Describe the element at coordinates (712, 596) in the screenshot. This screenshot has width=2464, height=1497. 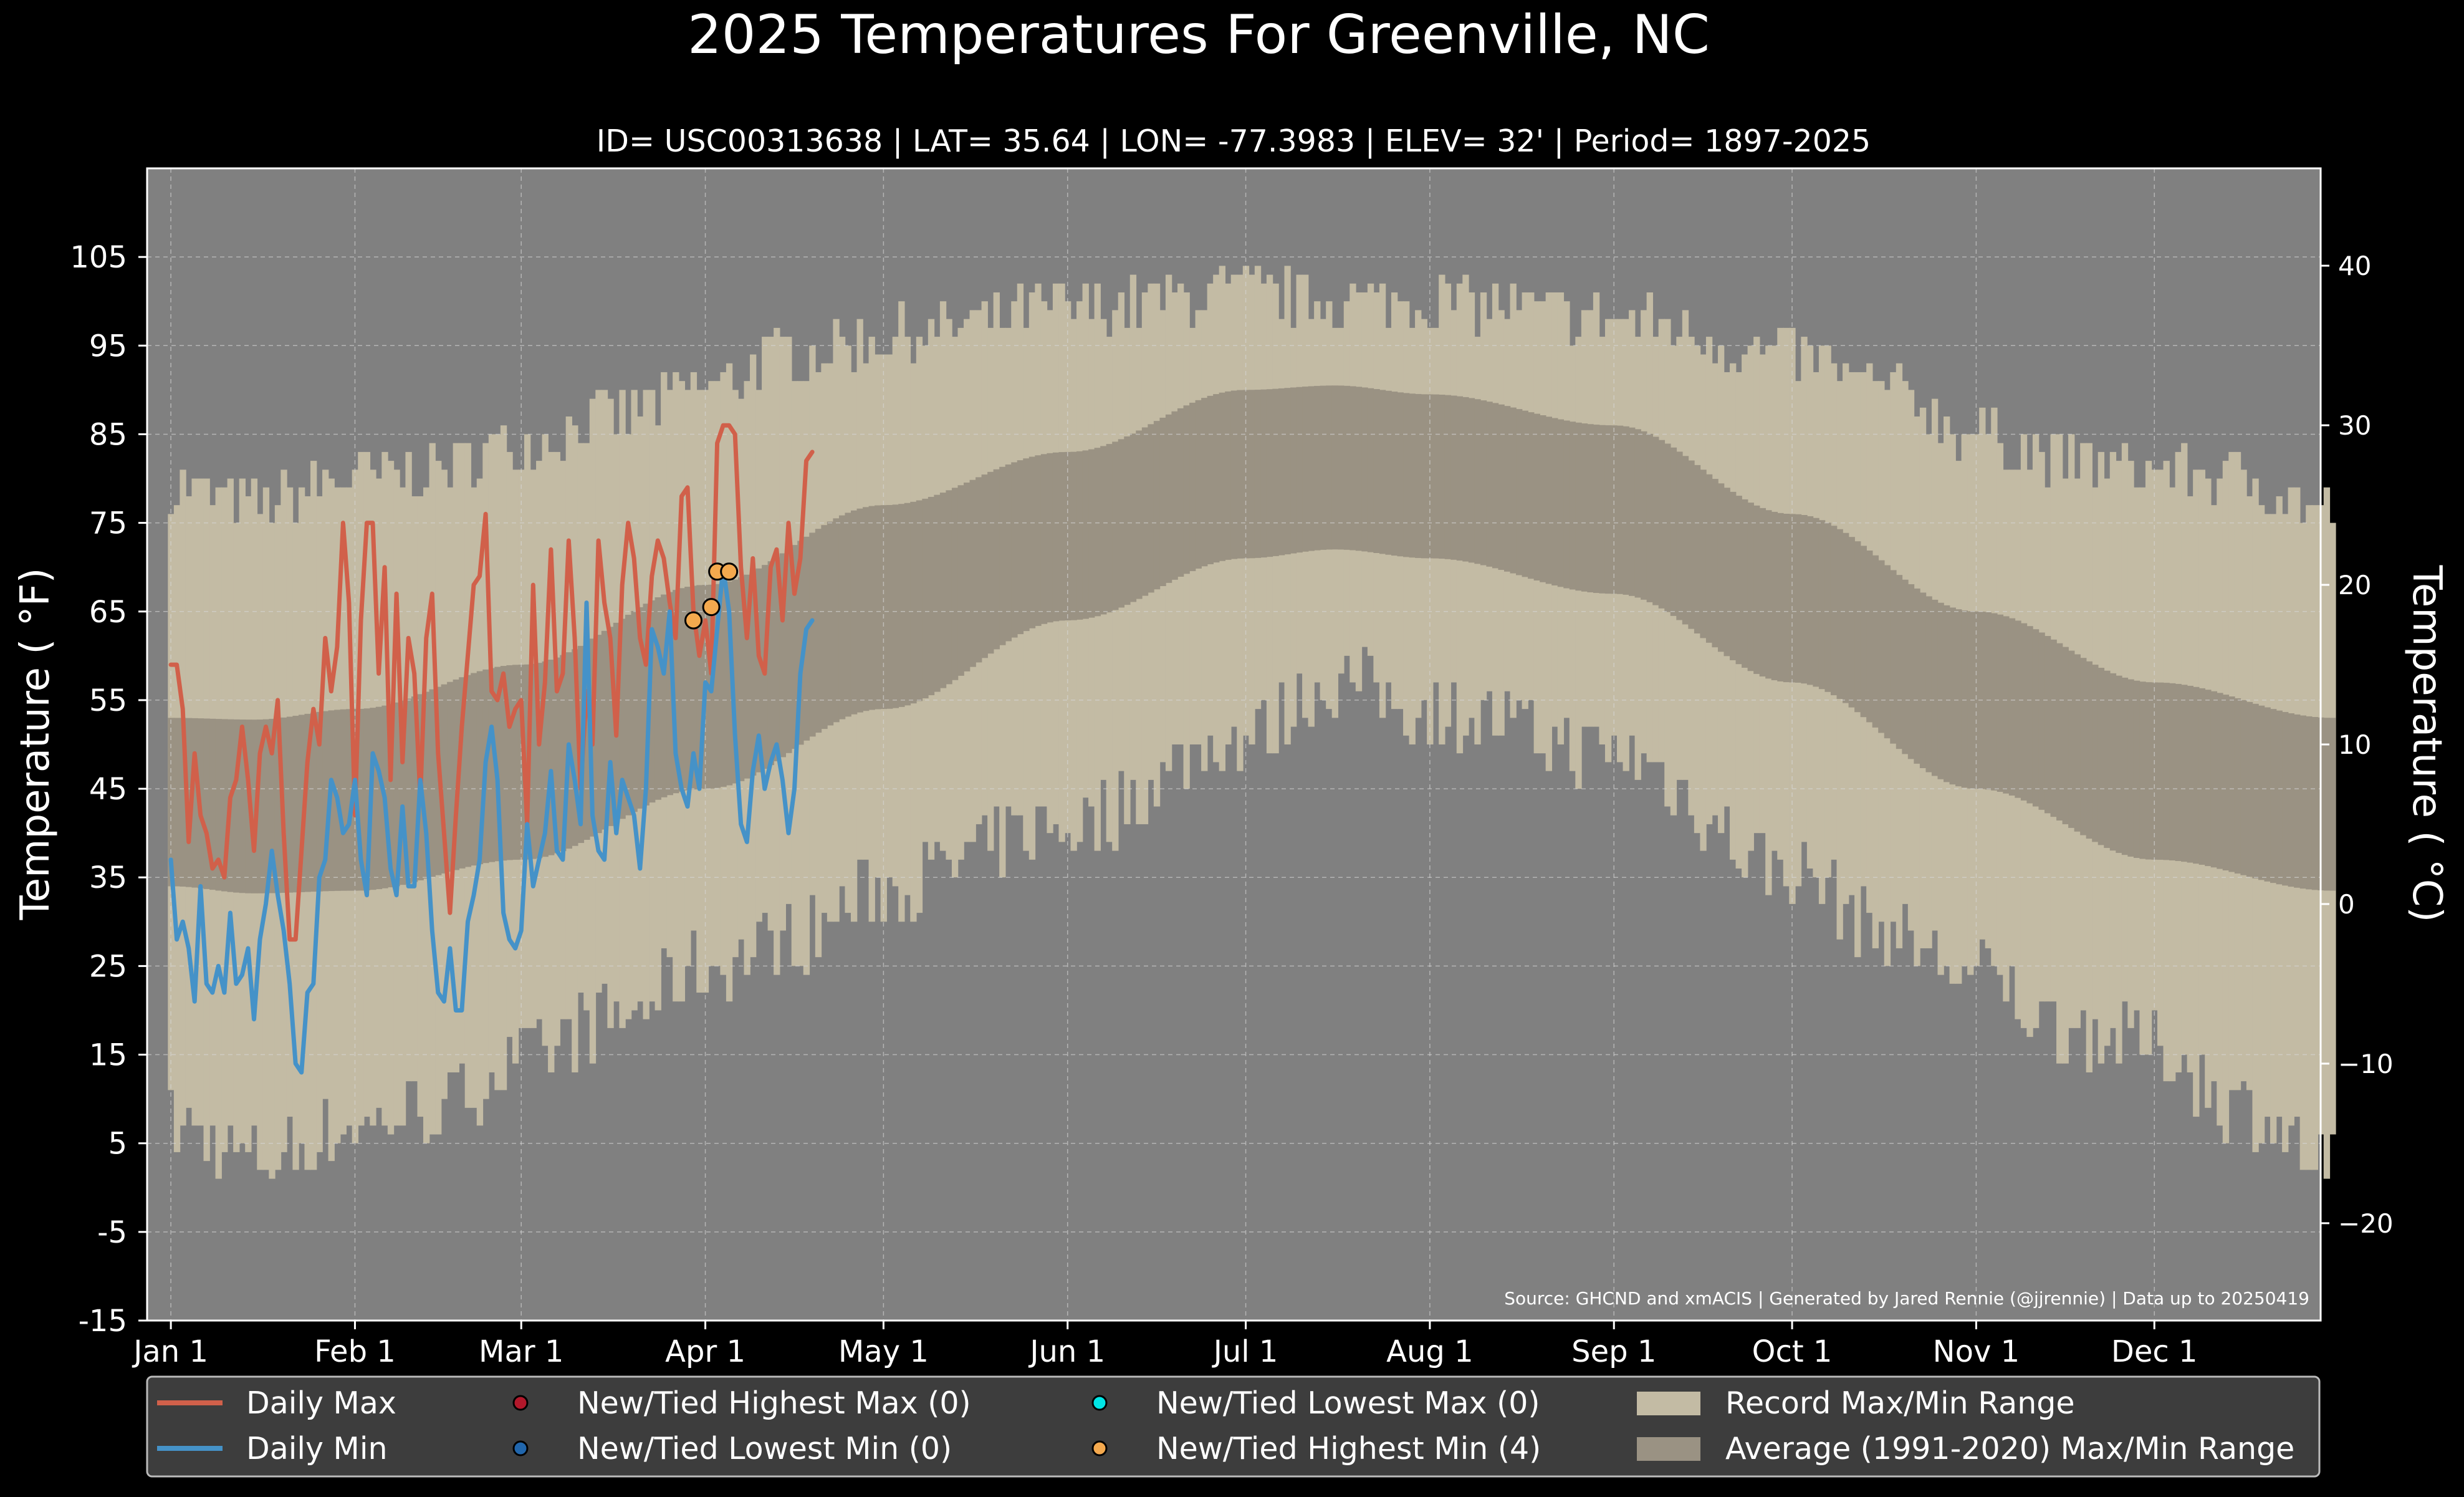
I see `record-markers` at that location.